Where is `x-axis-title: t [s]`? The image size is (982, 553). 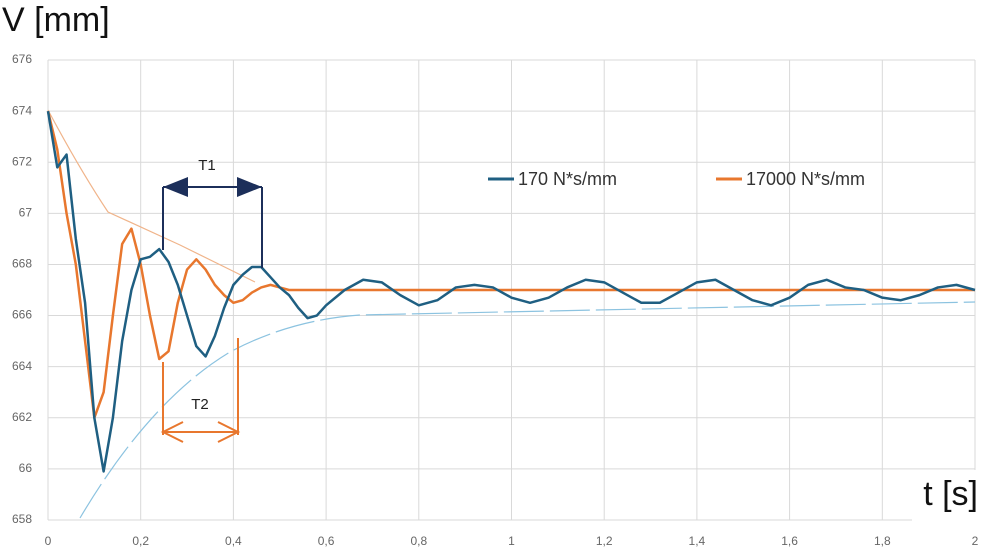 x-axis-title: t [s] is located at coordinates (950, 494).